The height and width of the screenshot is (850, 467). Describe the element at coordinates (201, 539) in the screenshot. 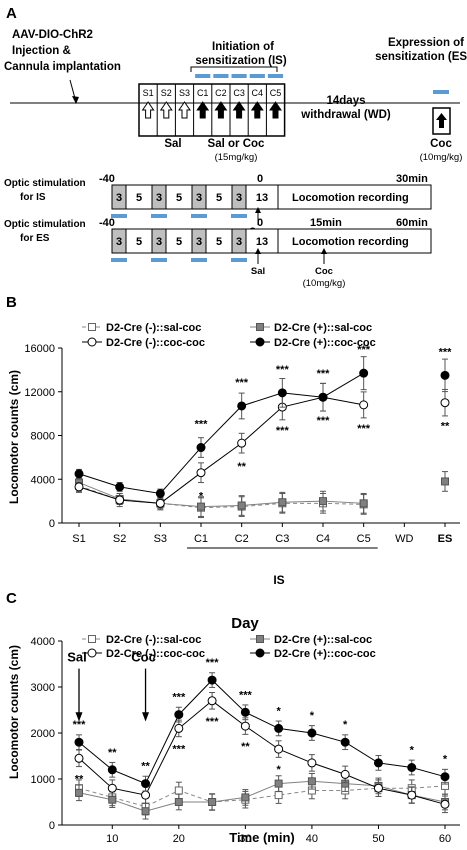

I see `x-tick-label: C1` at that location.